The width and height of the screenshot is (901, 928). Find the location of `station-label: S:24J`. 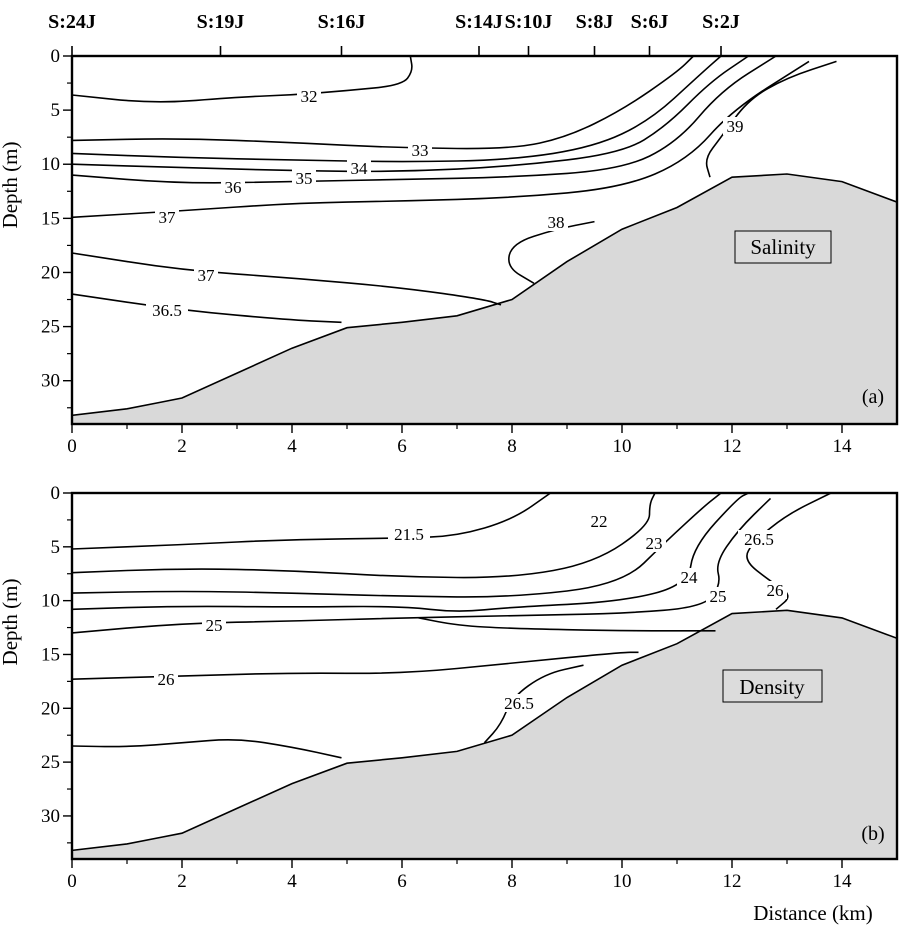

station-label: S:24J is located at coordinates (72, 22).